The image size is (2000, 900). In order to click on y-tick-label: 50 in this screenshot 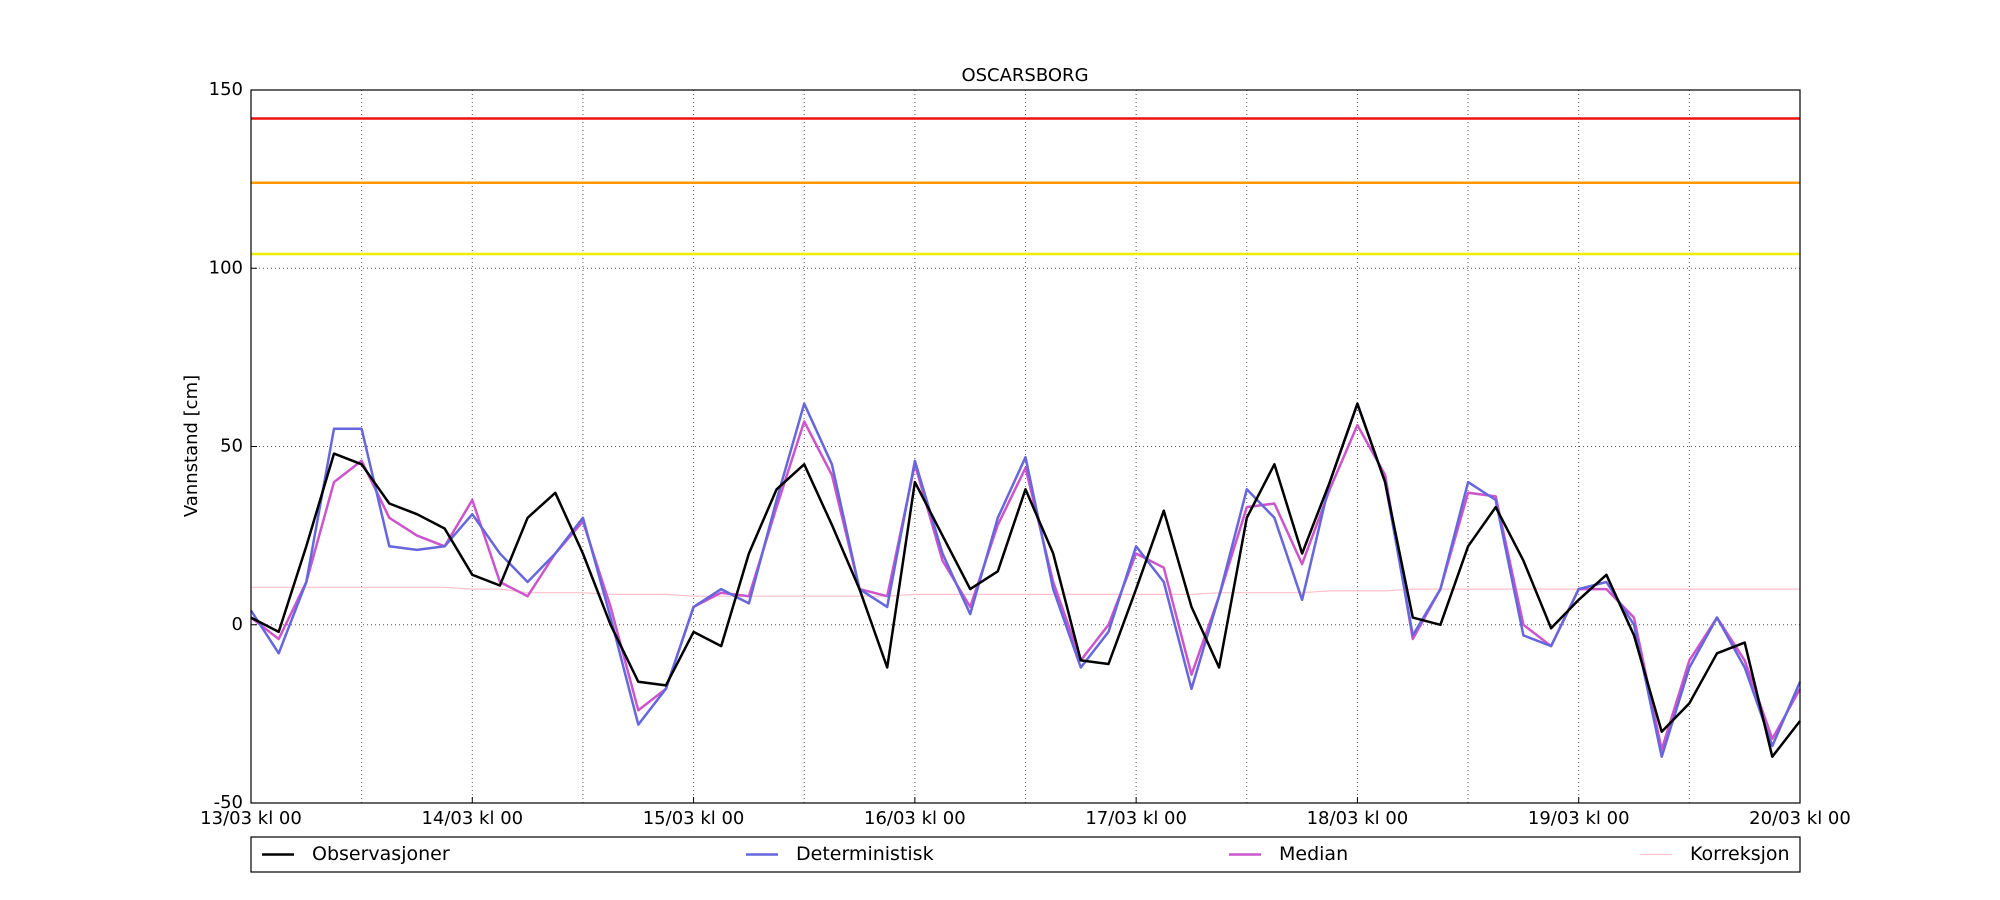, I will do `click(231, 446)`.